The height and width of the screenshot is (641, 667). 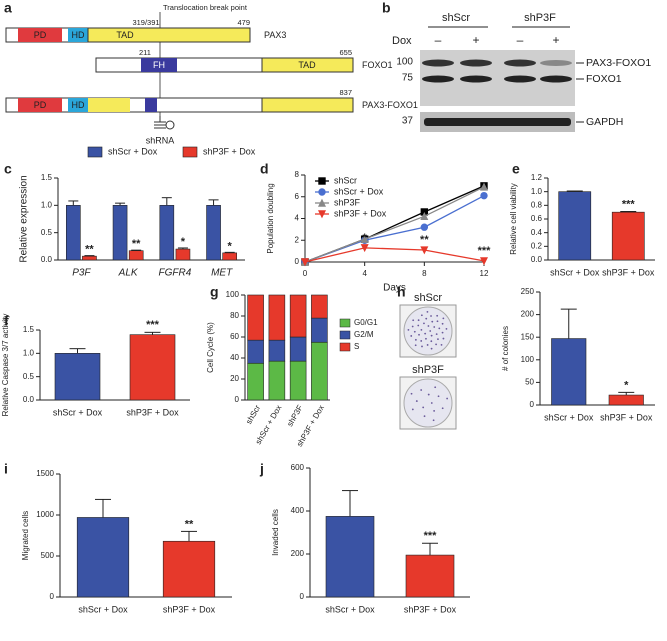 I want to click on line, so click(x=394, y=255).